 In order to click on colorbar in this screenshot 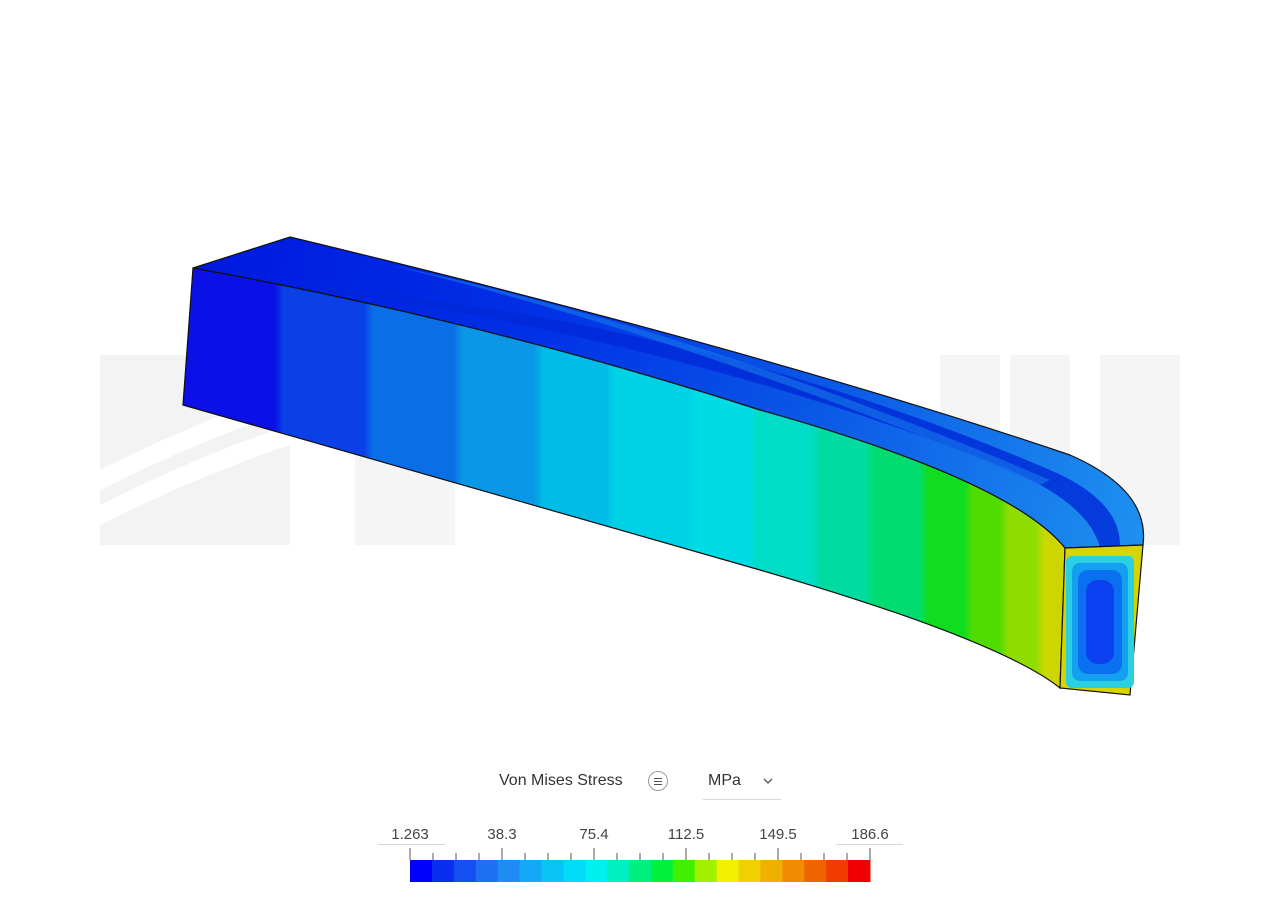, I will do `click(640, 865)`.